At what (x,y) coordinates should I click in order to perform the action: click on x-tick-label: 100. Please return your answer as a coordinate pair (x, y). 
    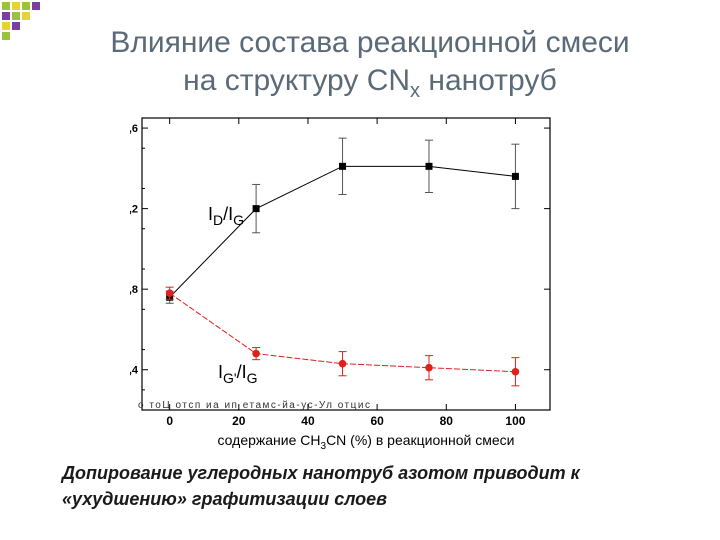
    Looking at the image, I should click on (515, 421).